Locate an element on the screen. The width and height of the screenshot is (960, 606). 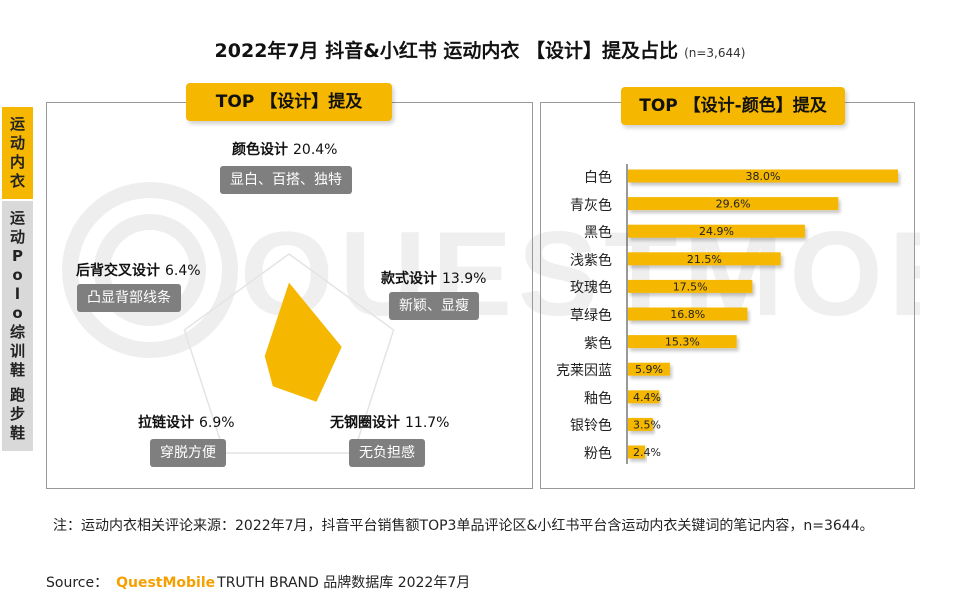
bar-category-label: 紫色 is located at coordinates (598, 343).